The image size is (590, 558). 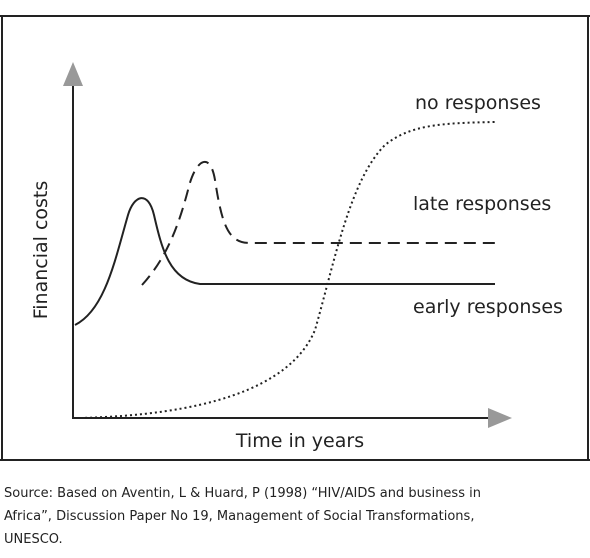 I want to click on curve-label: early responses, so click(x=488, y=307).